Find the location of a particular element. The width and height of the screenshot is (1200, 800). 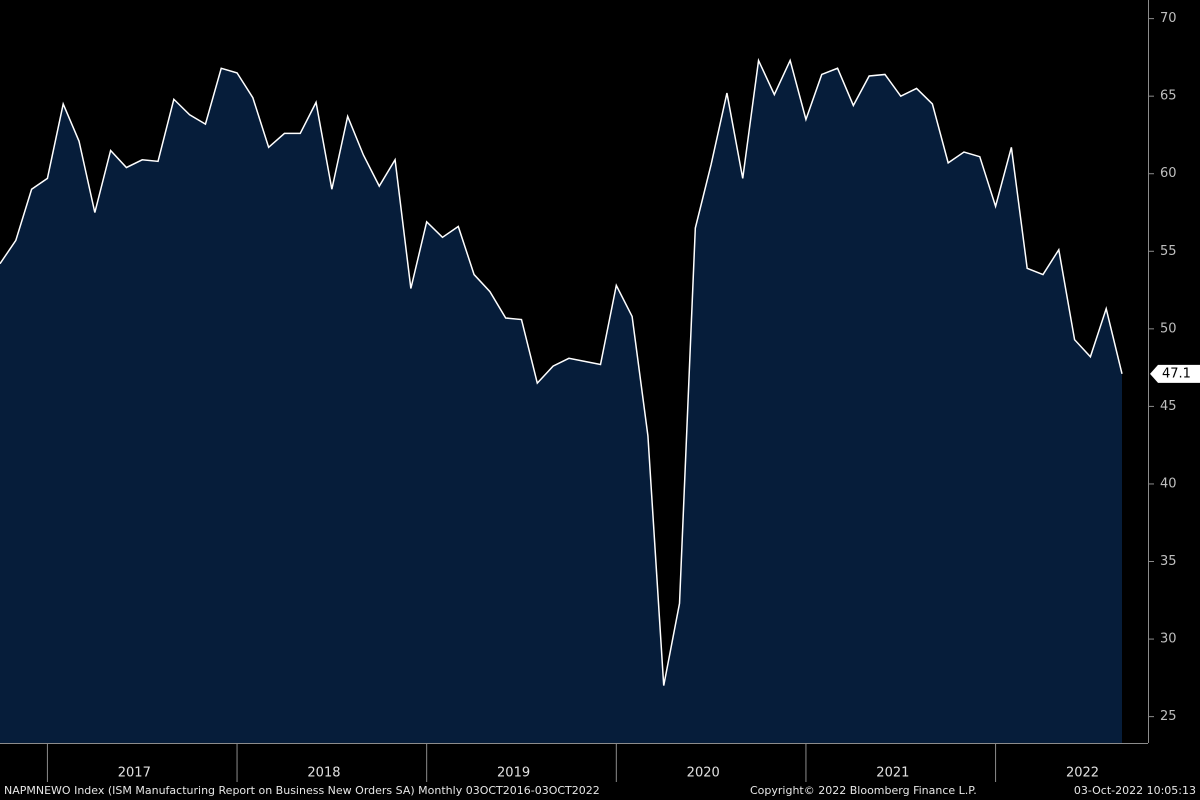

value-label: 47.1 is located at coordinates (1176, 373).